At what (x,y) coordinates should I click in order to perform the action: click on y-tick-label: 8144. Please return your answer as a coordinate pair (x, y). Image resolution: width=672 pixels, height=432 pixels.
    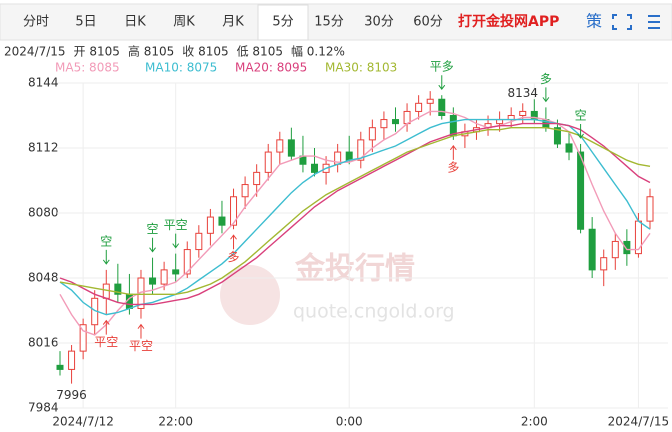
    Looking at the image, I should click on (43, 83).